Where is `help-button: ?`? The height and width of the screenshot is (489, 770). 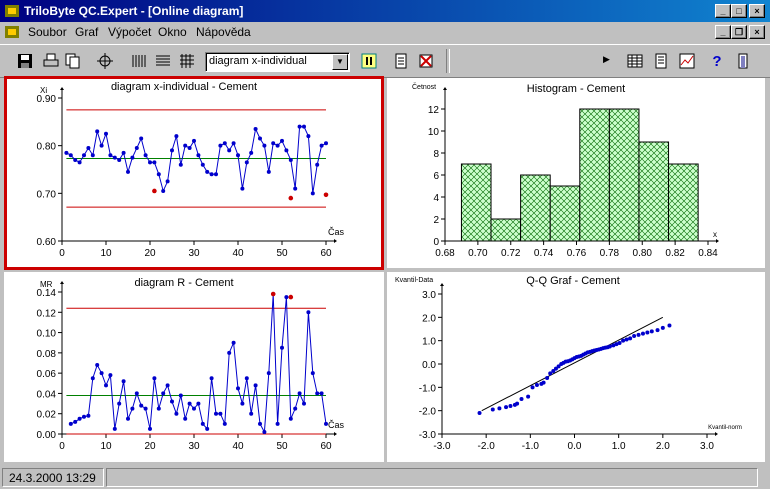
help-button: ? is located at coordinates (717, 61).